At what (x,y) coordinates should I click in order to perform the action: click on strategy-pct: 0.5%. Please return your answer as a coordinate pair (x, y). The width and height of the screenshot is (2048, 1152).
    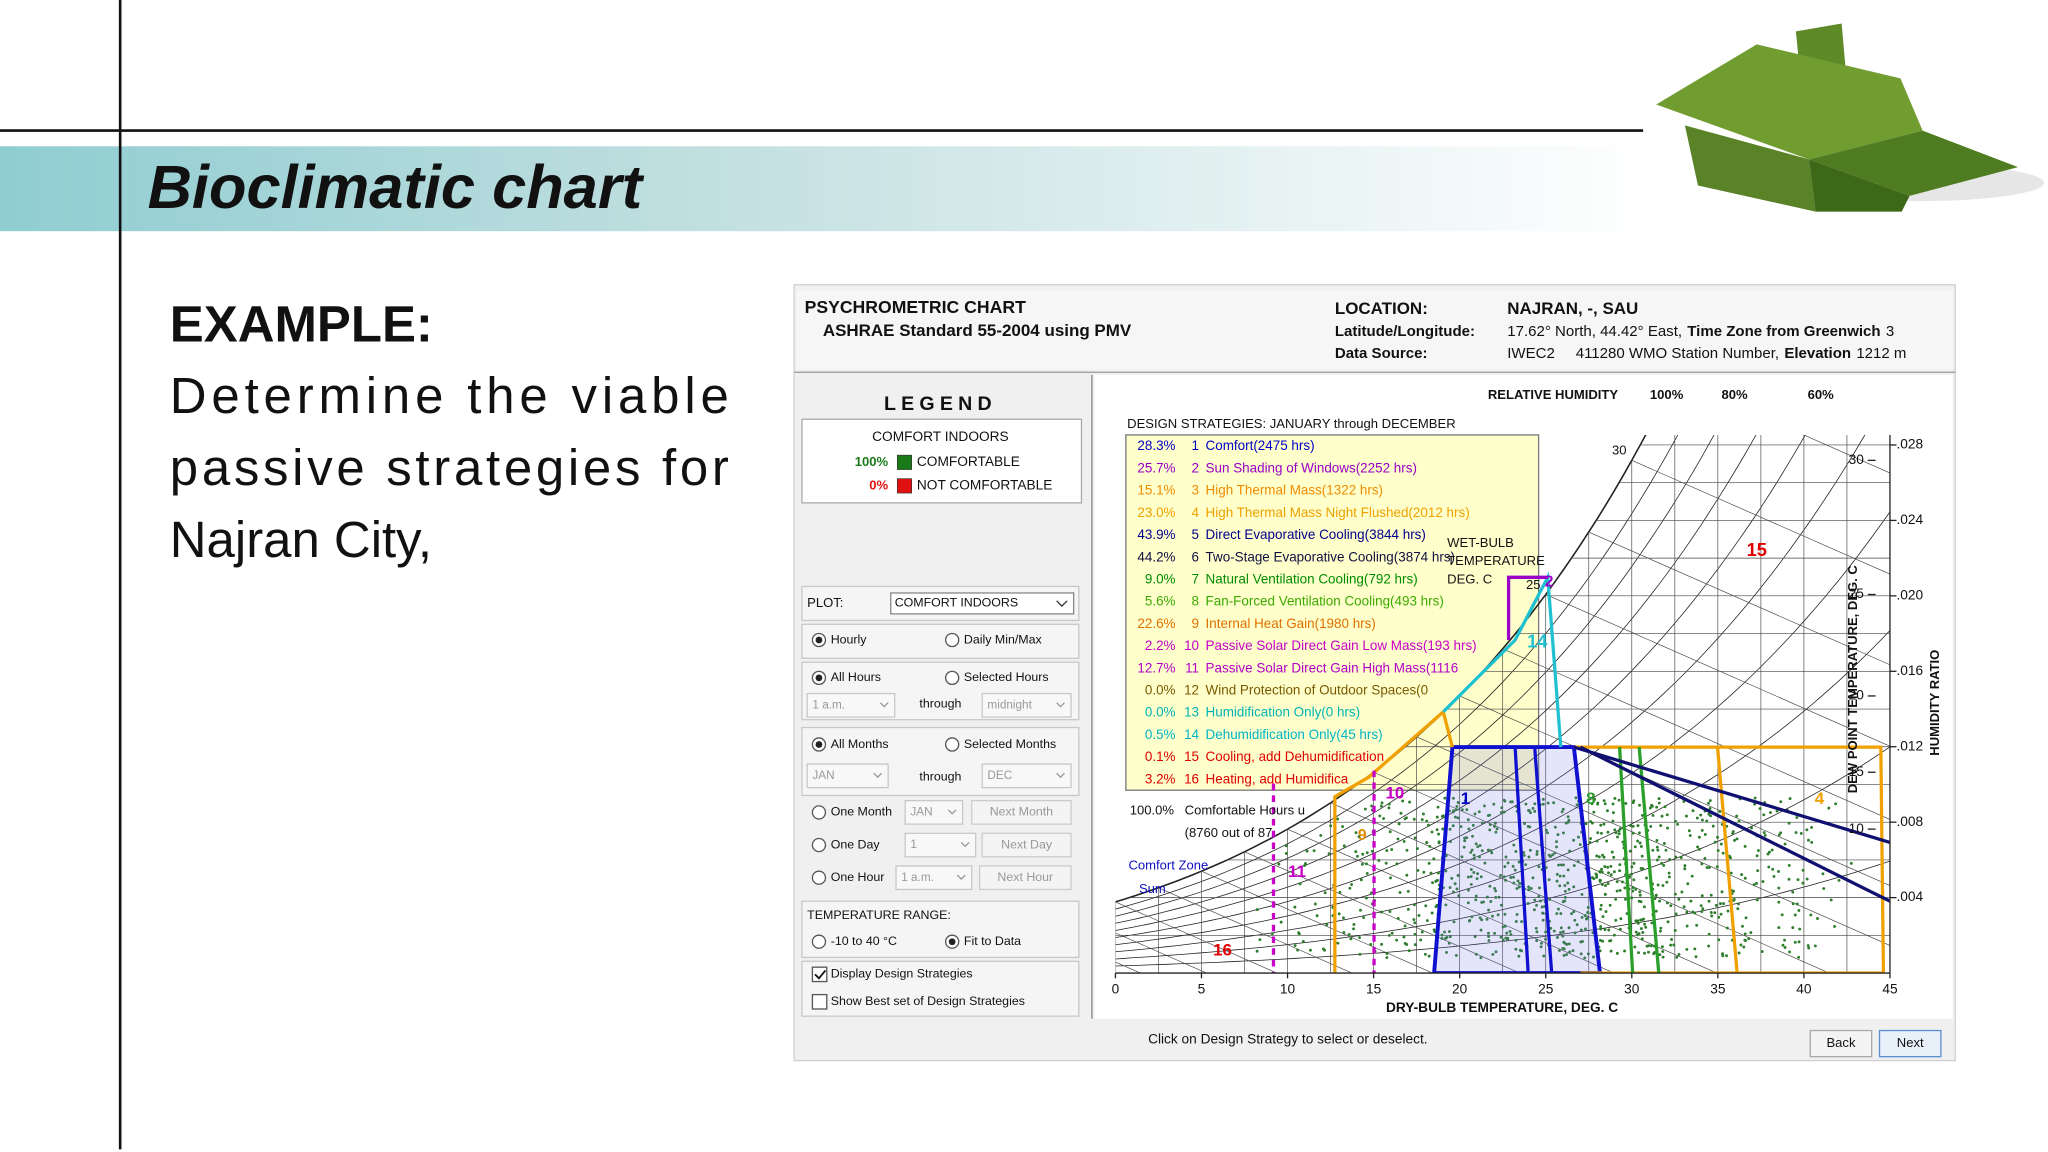
    Looking at the image, I should click on (1160, 734).